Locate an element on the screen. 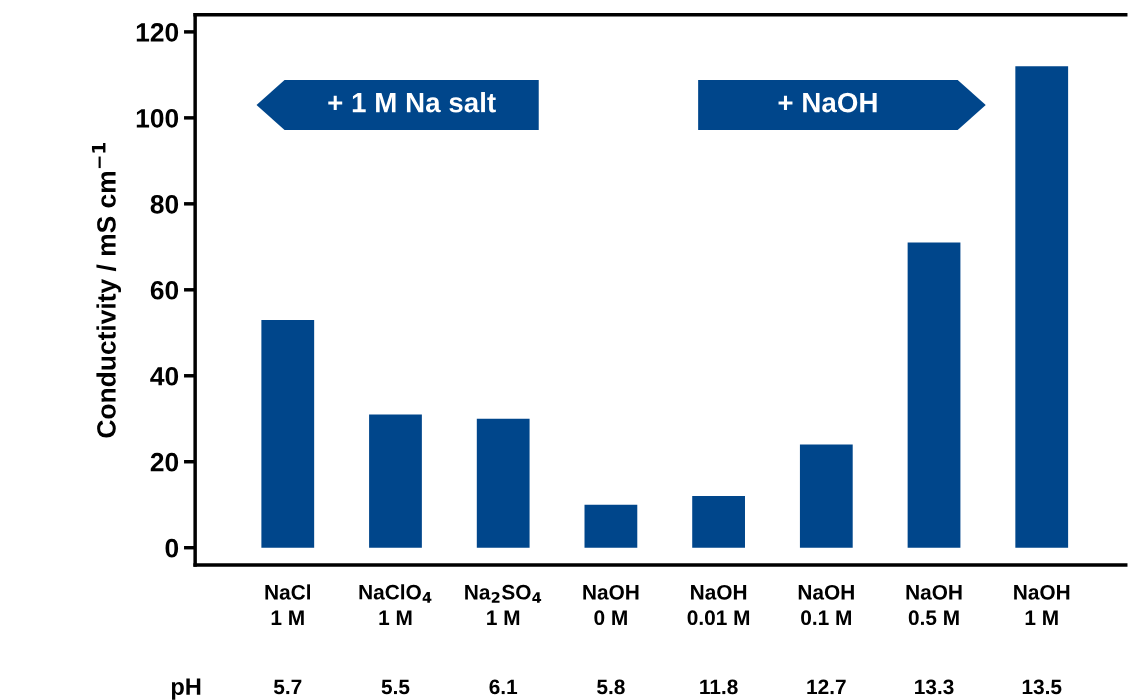 The height and width of the screenshot is (700, 1128). text: 12.7 is located at coordinates (826, 687).